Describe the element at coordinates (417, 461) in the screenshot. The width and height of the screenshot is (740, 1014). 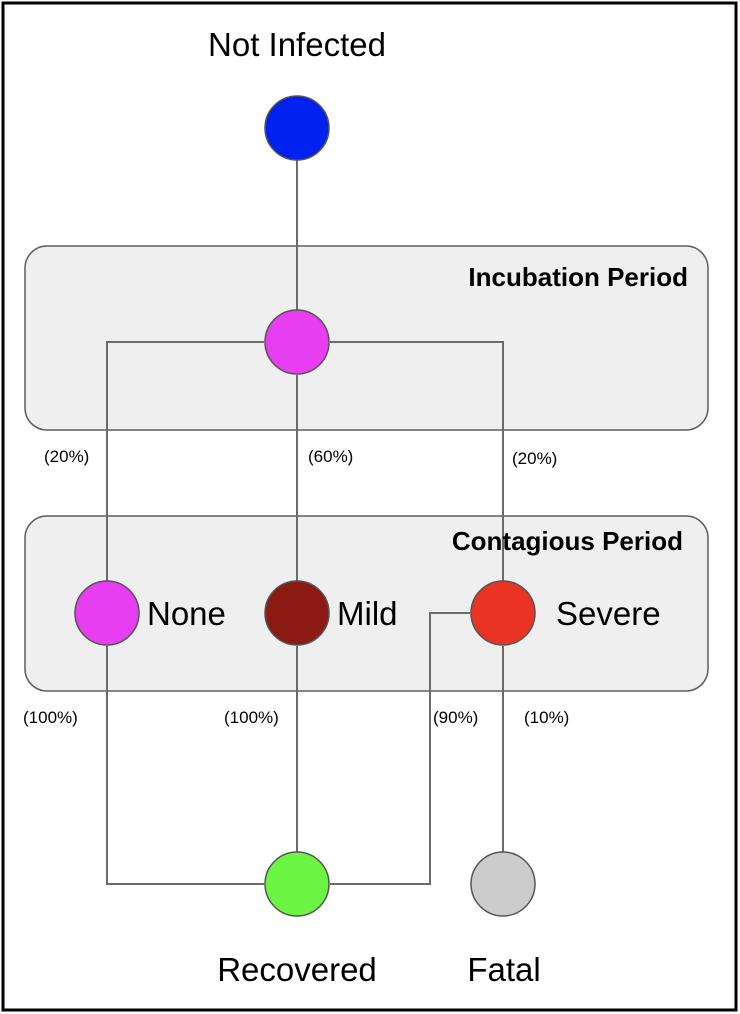
I see `edge-incubating-to-severe` at that location.